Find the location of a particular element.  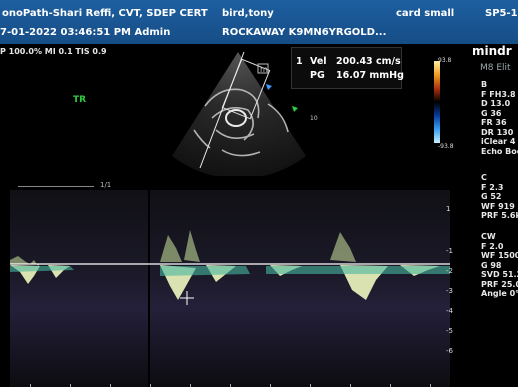

param-cw-wf: WF 1500 is located at coordinates (499, 255).